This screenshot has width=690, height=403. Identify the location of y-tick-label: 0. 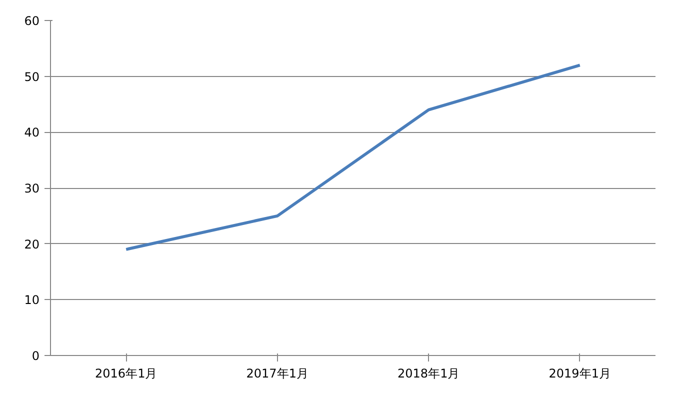
(36, 356).